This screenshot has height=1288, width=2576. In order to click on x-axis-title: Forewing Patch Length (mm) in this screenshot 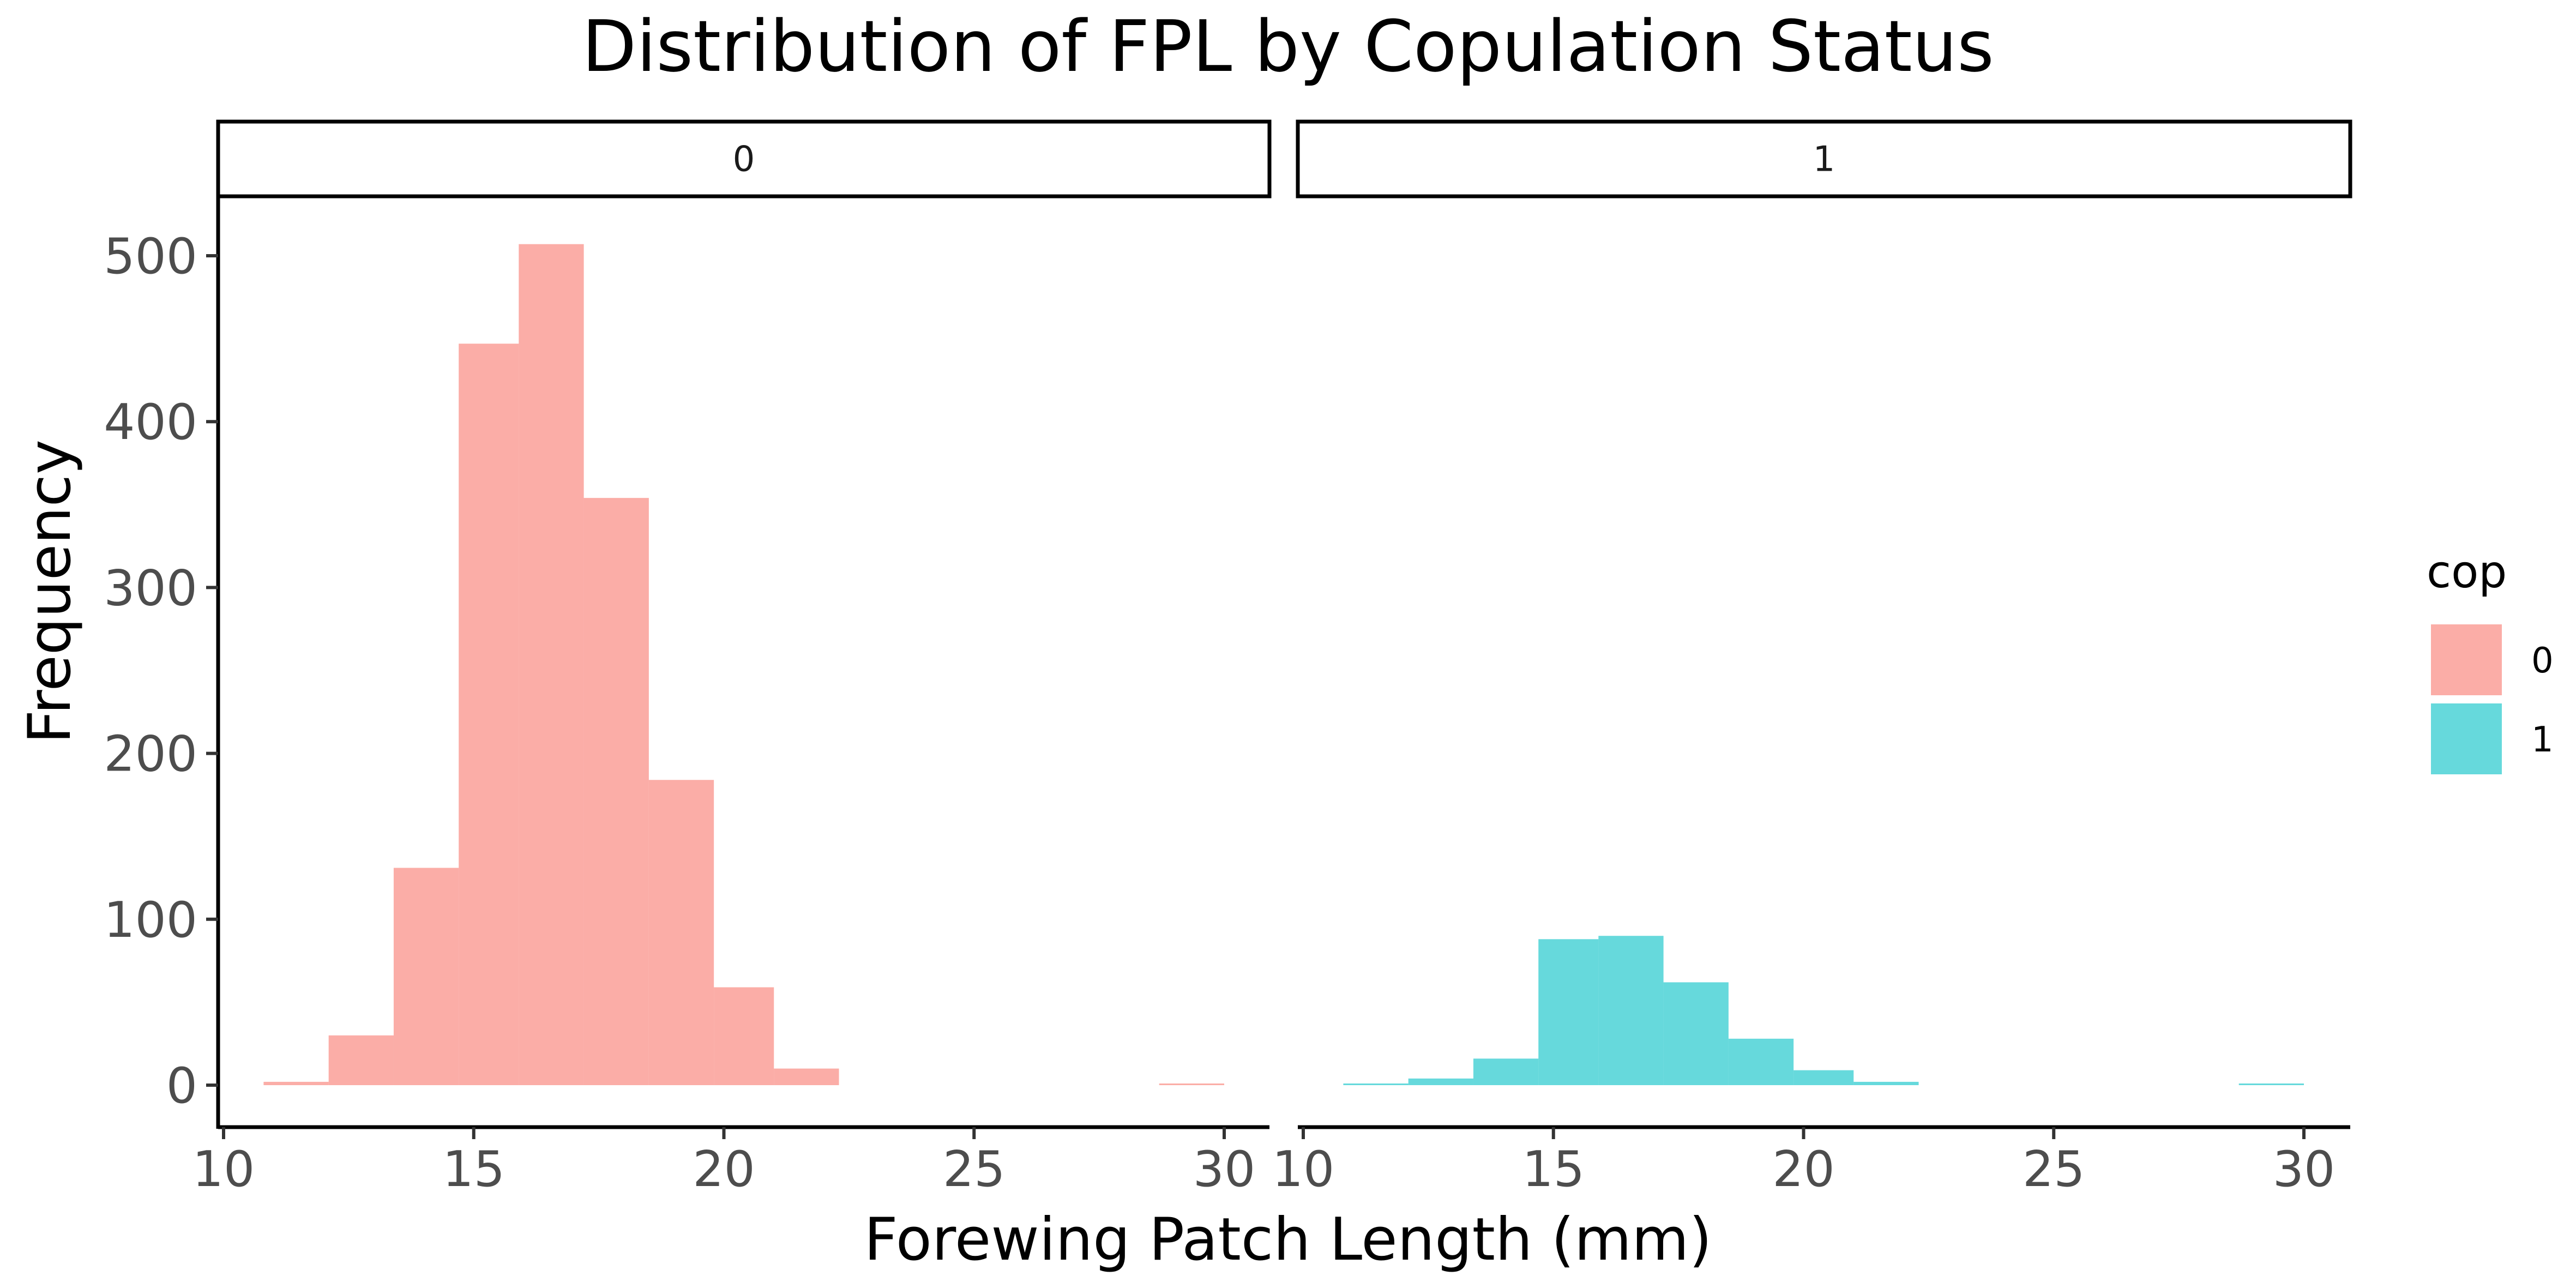, I will do `click(1288, 1240)`.